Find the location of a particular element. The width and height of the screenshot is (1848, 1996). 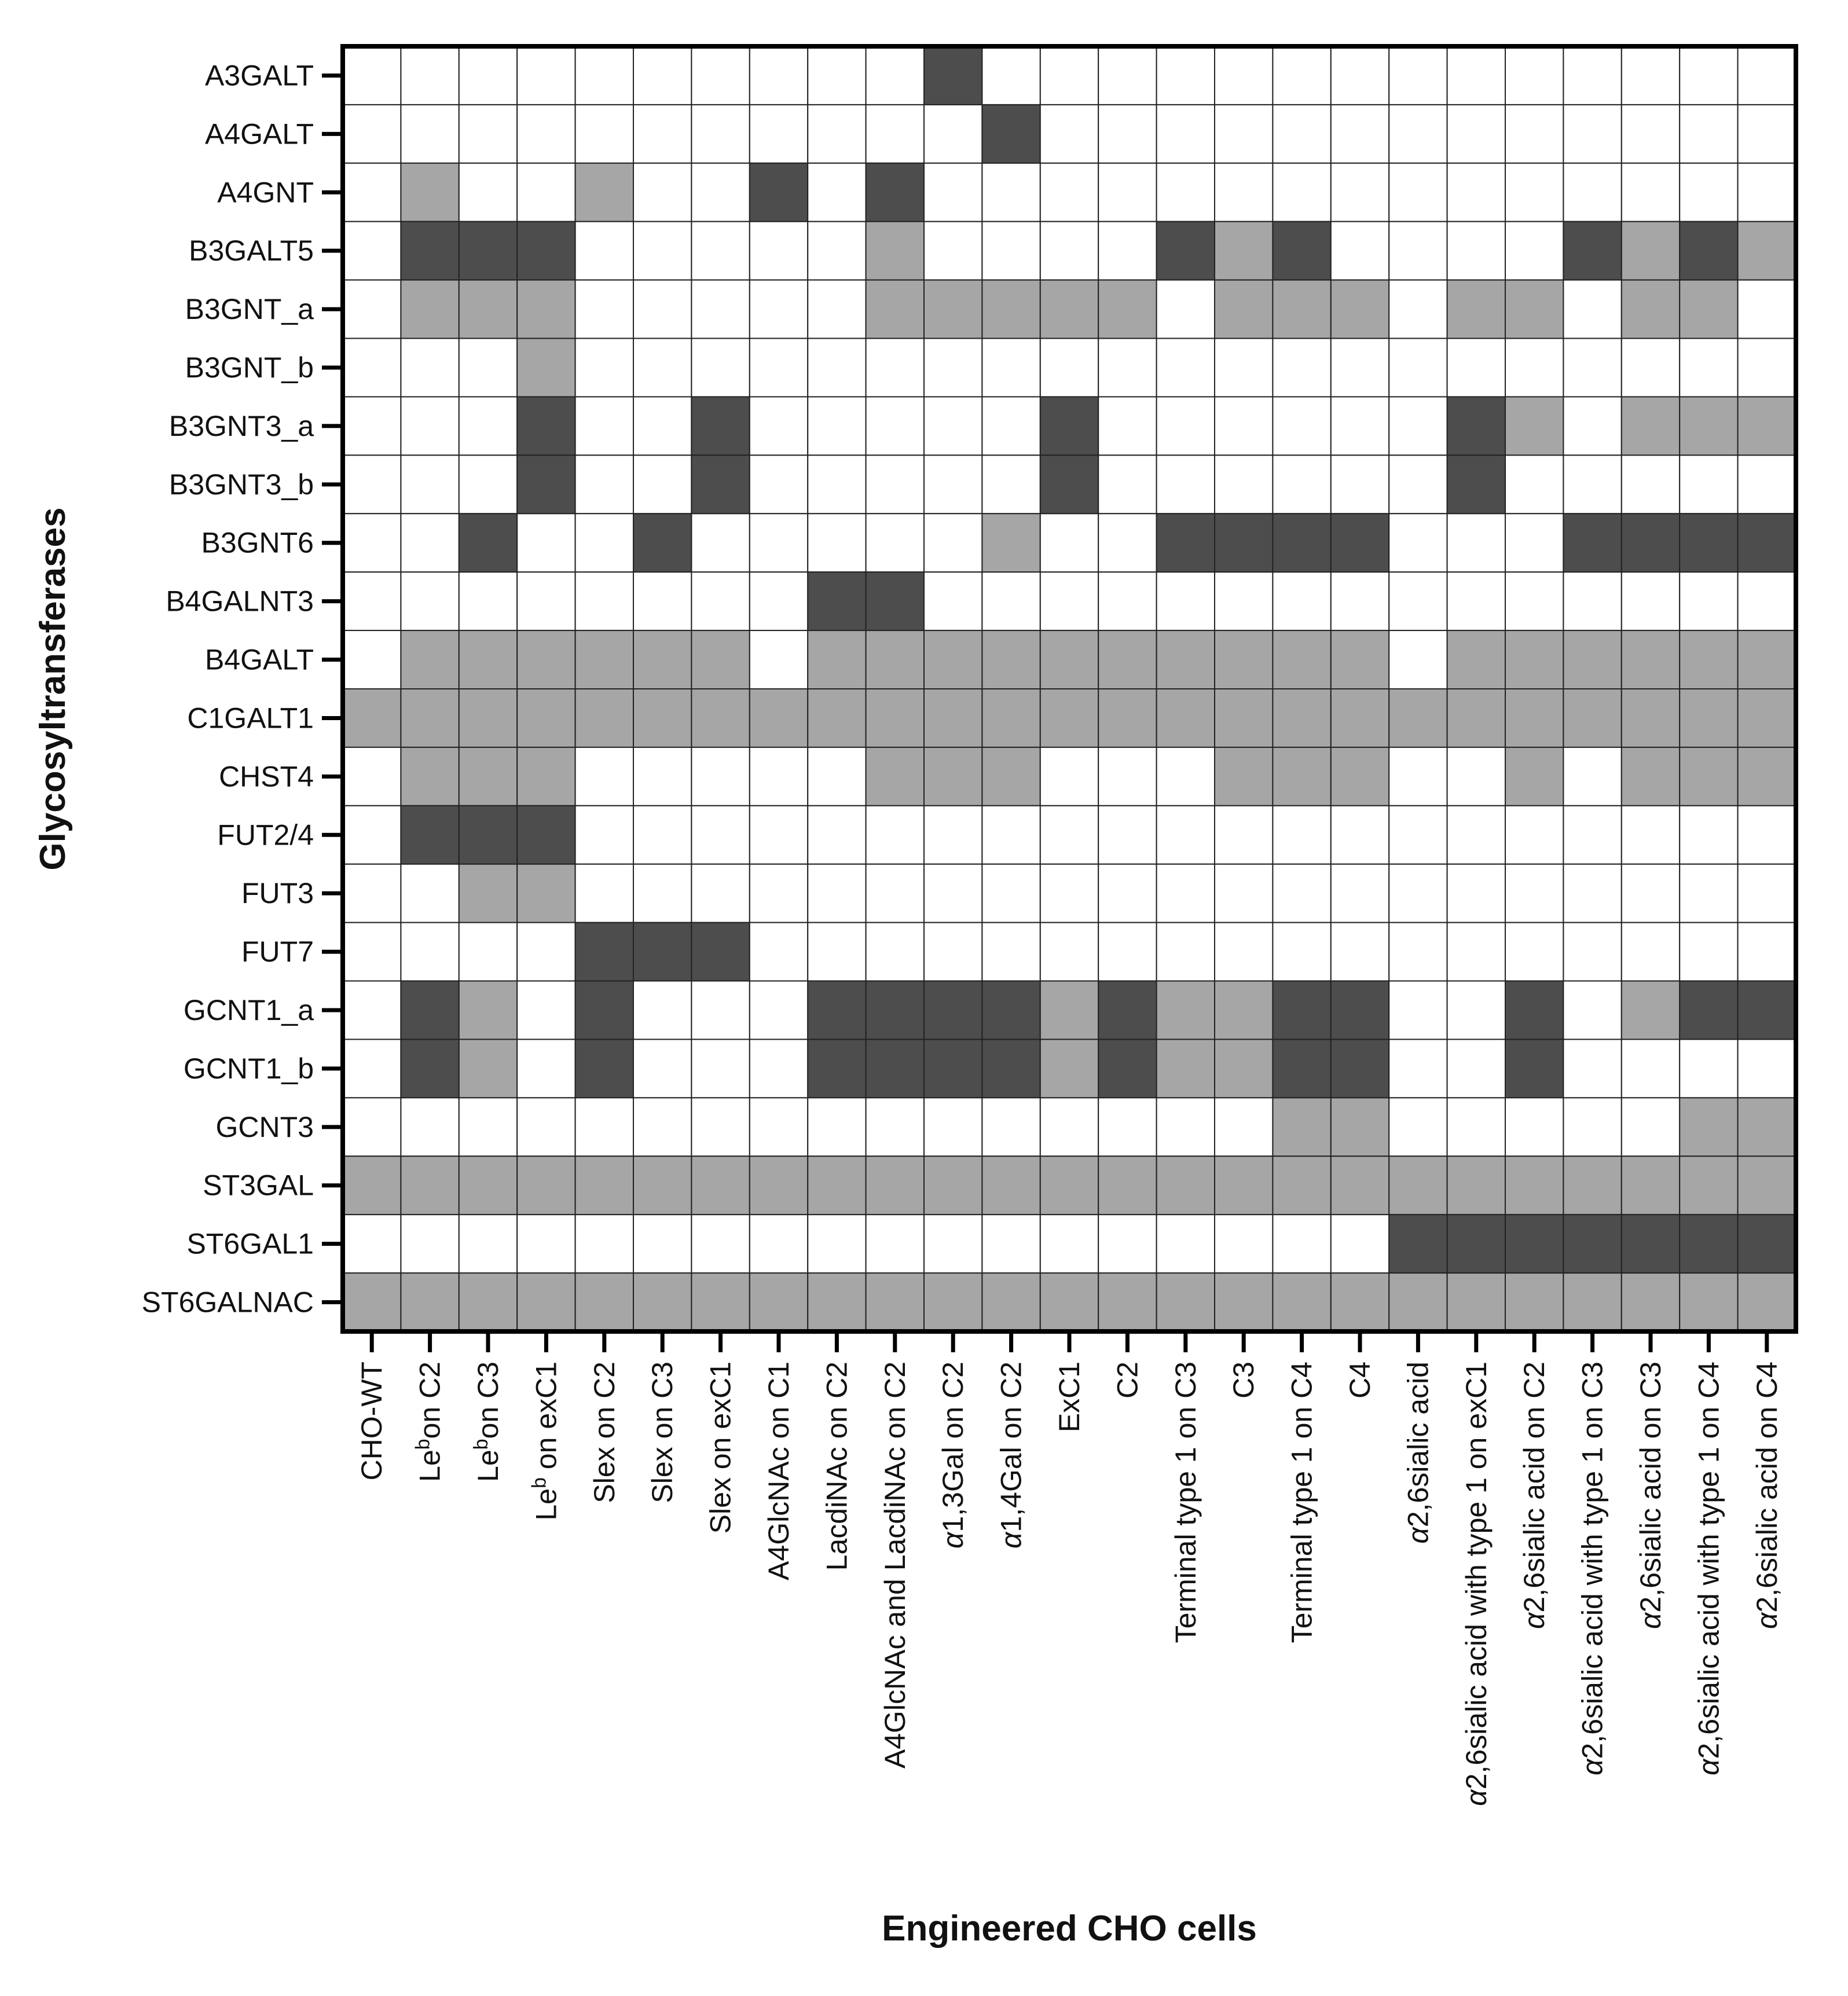

row-label: B4GALT is located at coordinates (259, 660).